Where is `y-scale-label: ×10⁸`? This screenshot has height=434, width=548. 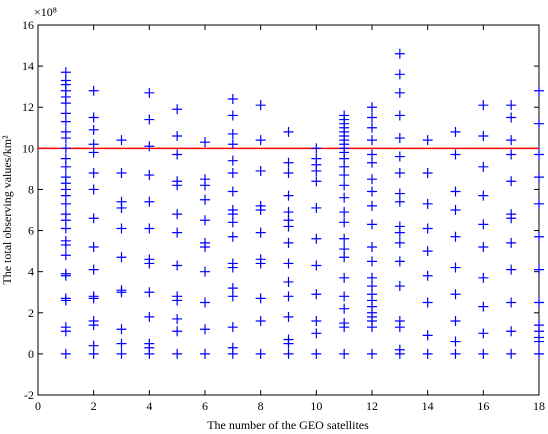
y-scale-label: ×10⁸ is located at coordinates (45, 12).